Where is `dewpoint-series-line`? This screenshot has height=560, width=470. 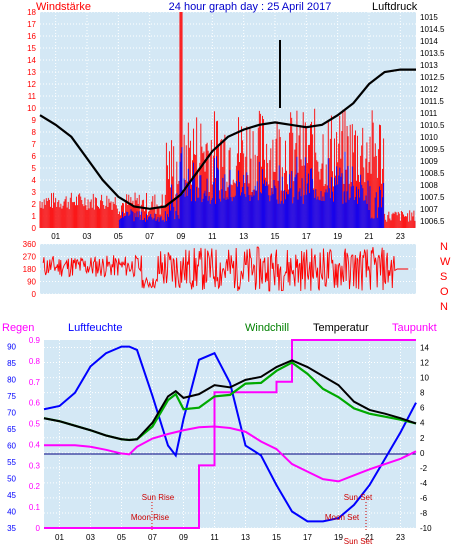
dewpoint-series-line is located at coordinates (230, 454).